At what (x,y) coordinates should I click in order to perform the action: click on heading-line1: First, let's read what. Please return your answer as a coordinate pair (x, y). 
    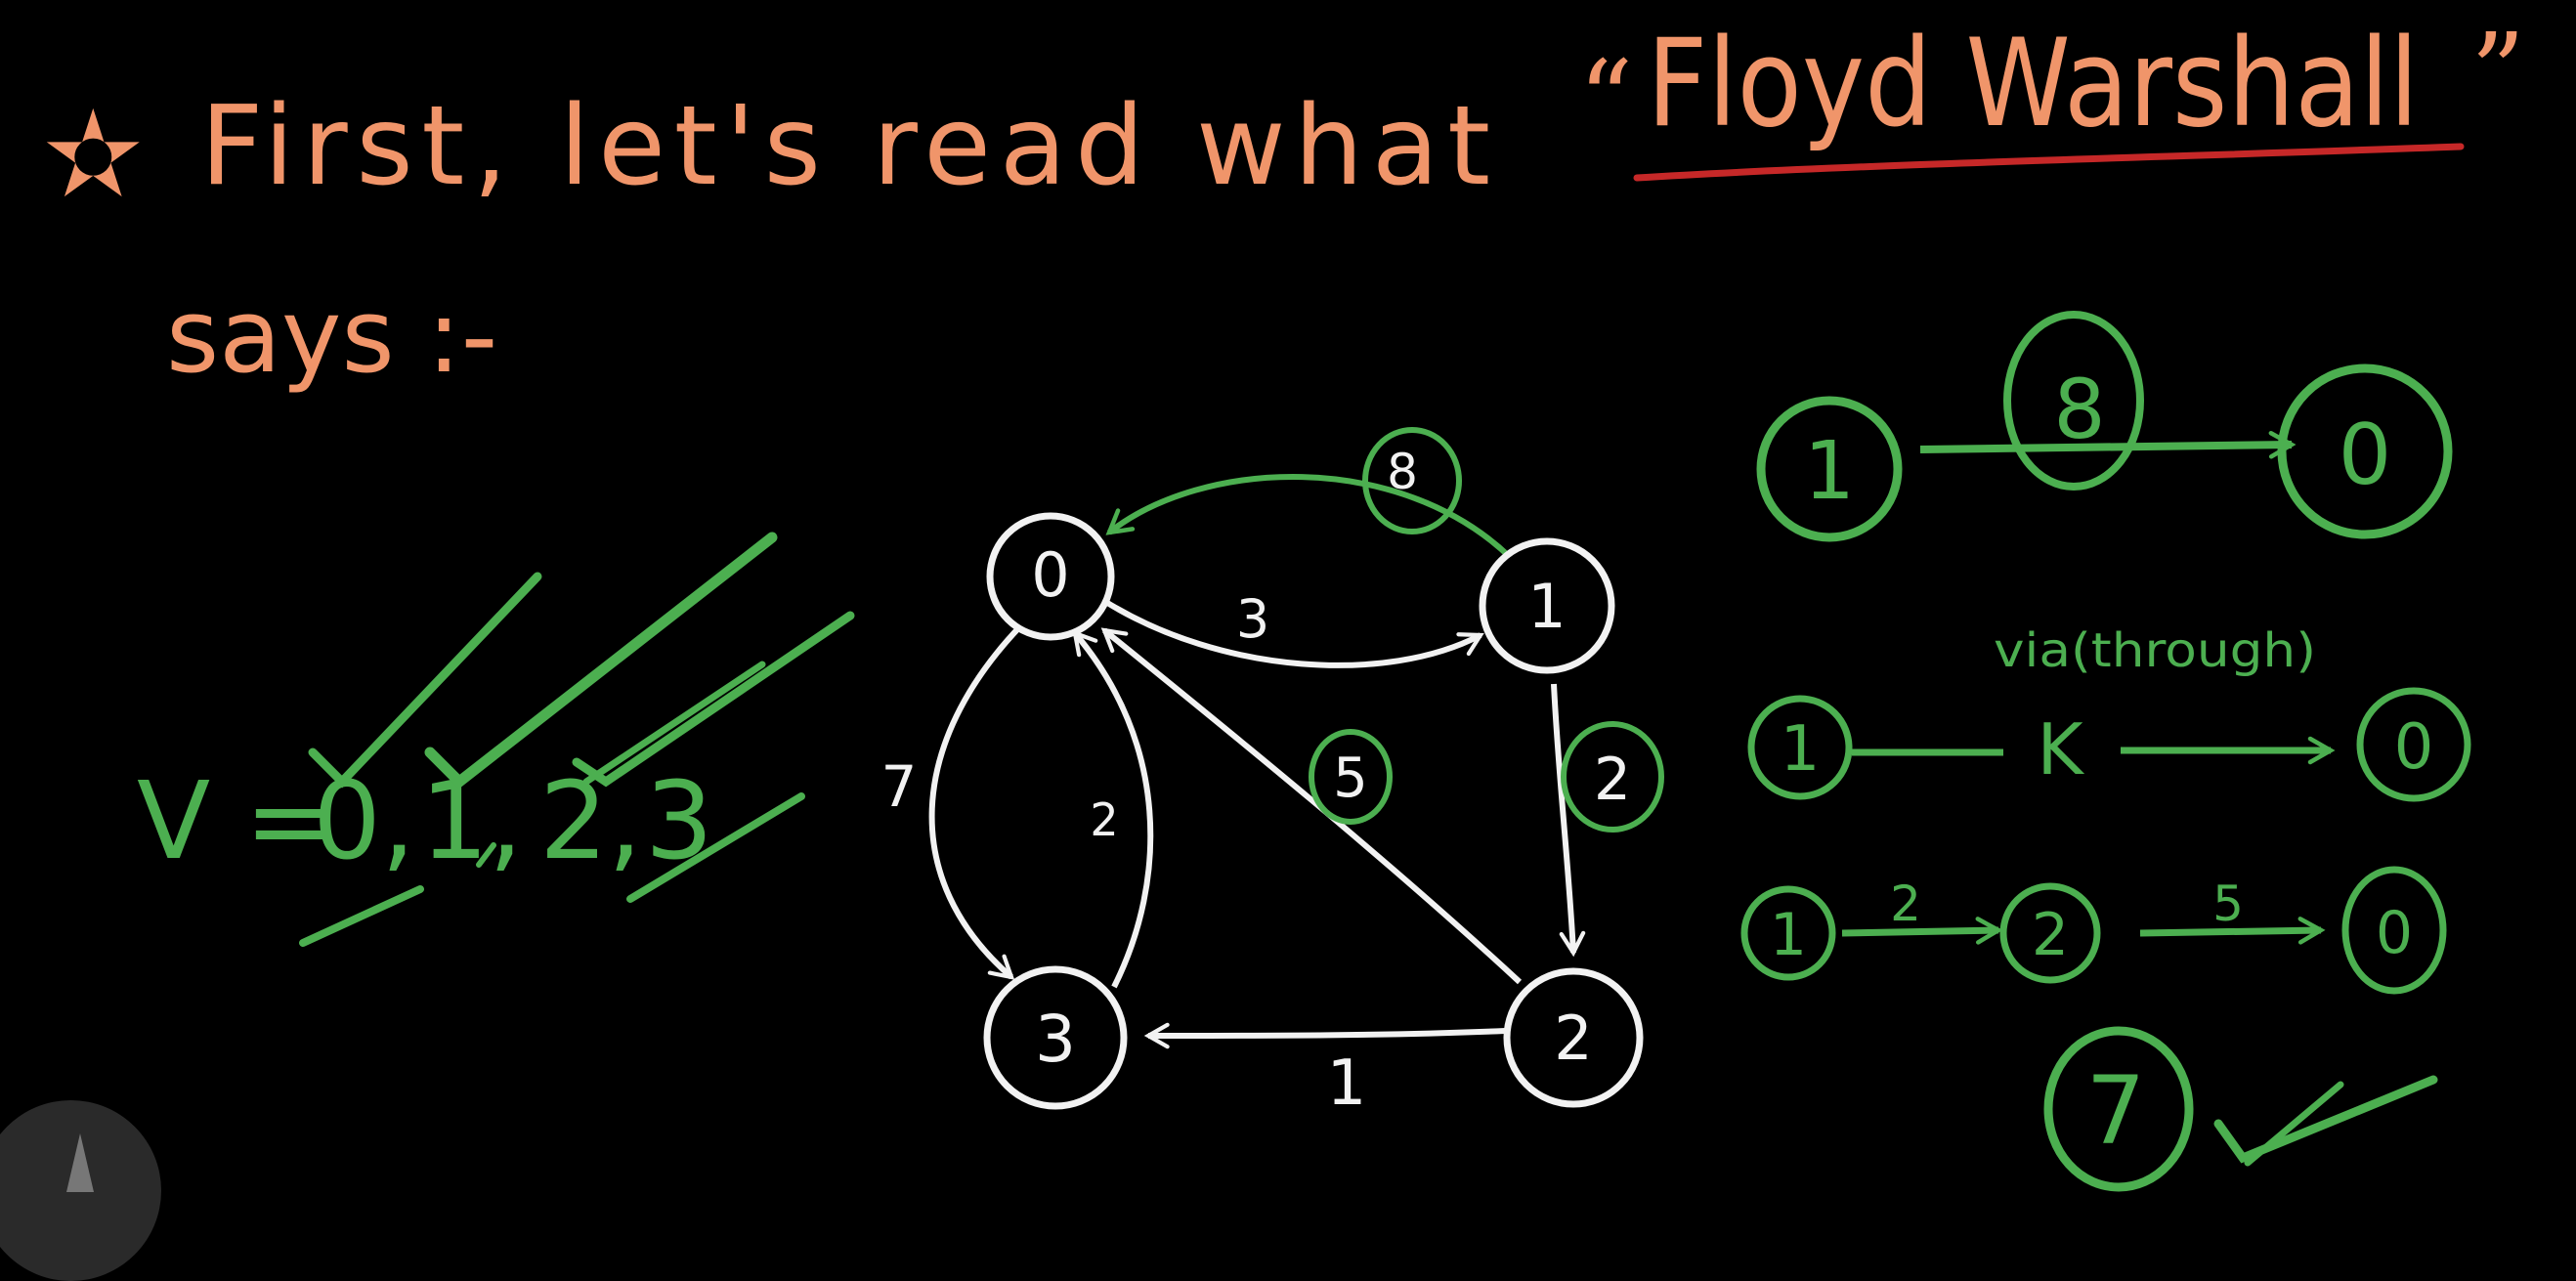
    Looking at the image, I should click on (850, 146).